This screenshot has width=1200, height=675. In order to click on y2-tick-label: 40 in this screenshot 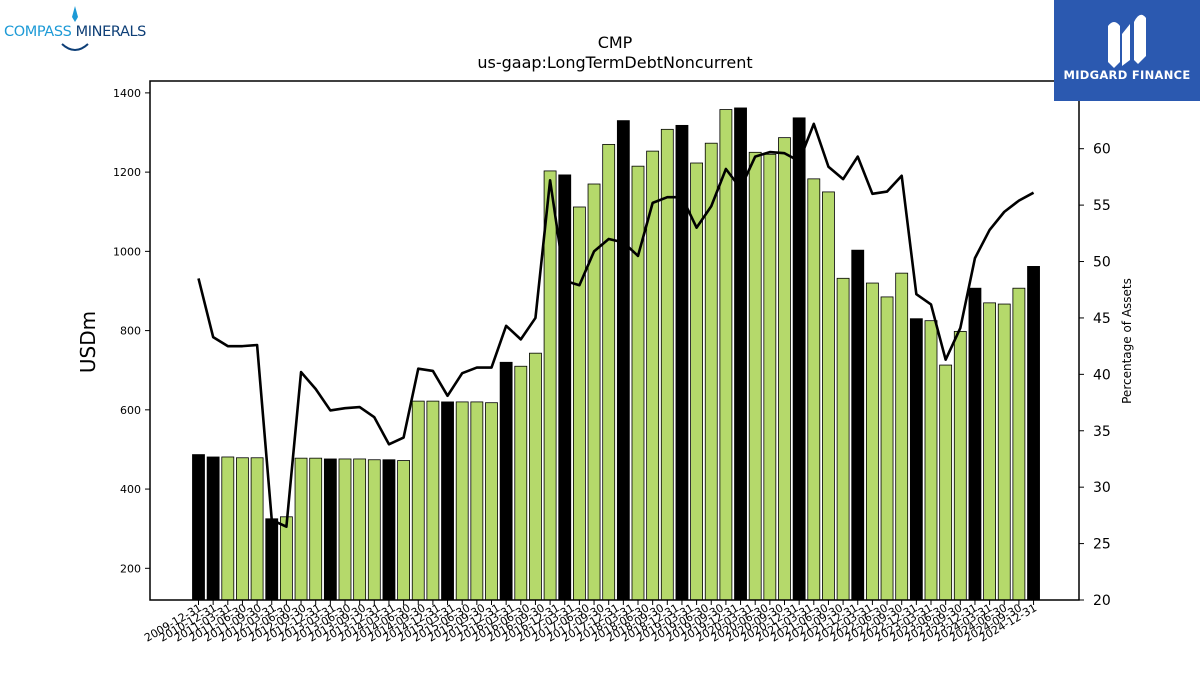, I will do `click(1102, 375)`.